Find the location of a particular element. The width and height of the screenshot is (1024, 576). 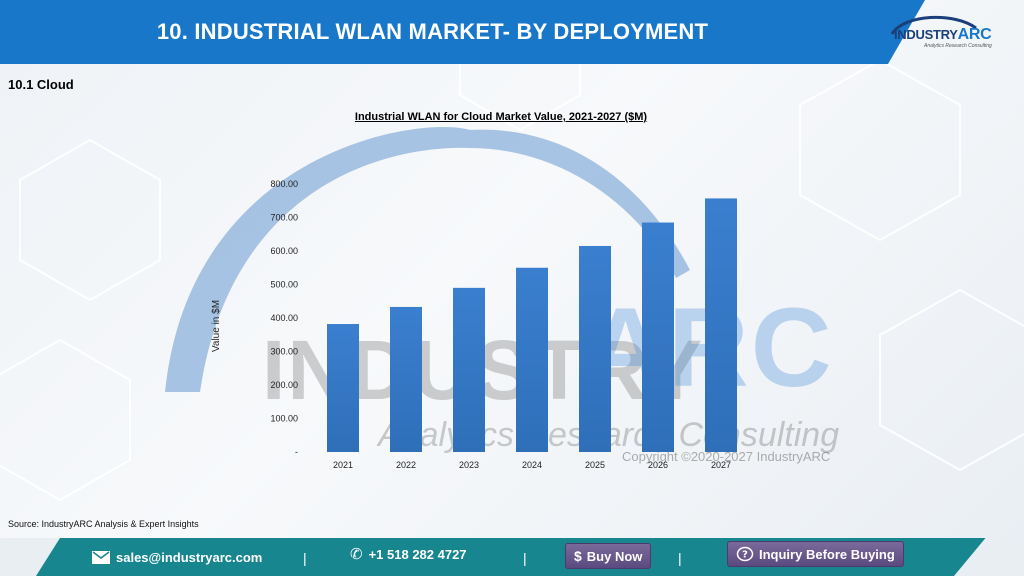

phone-link: ✆ +1 518 282 4727 is located at coordinates (408, 554).